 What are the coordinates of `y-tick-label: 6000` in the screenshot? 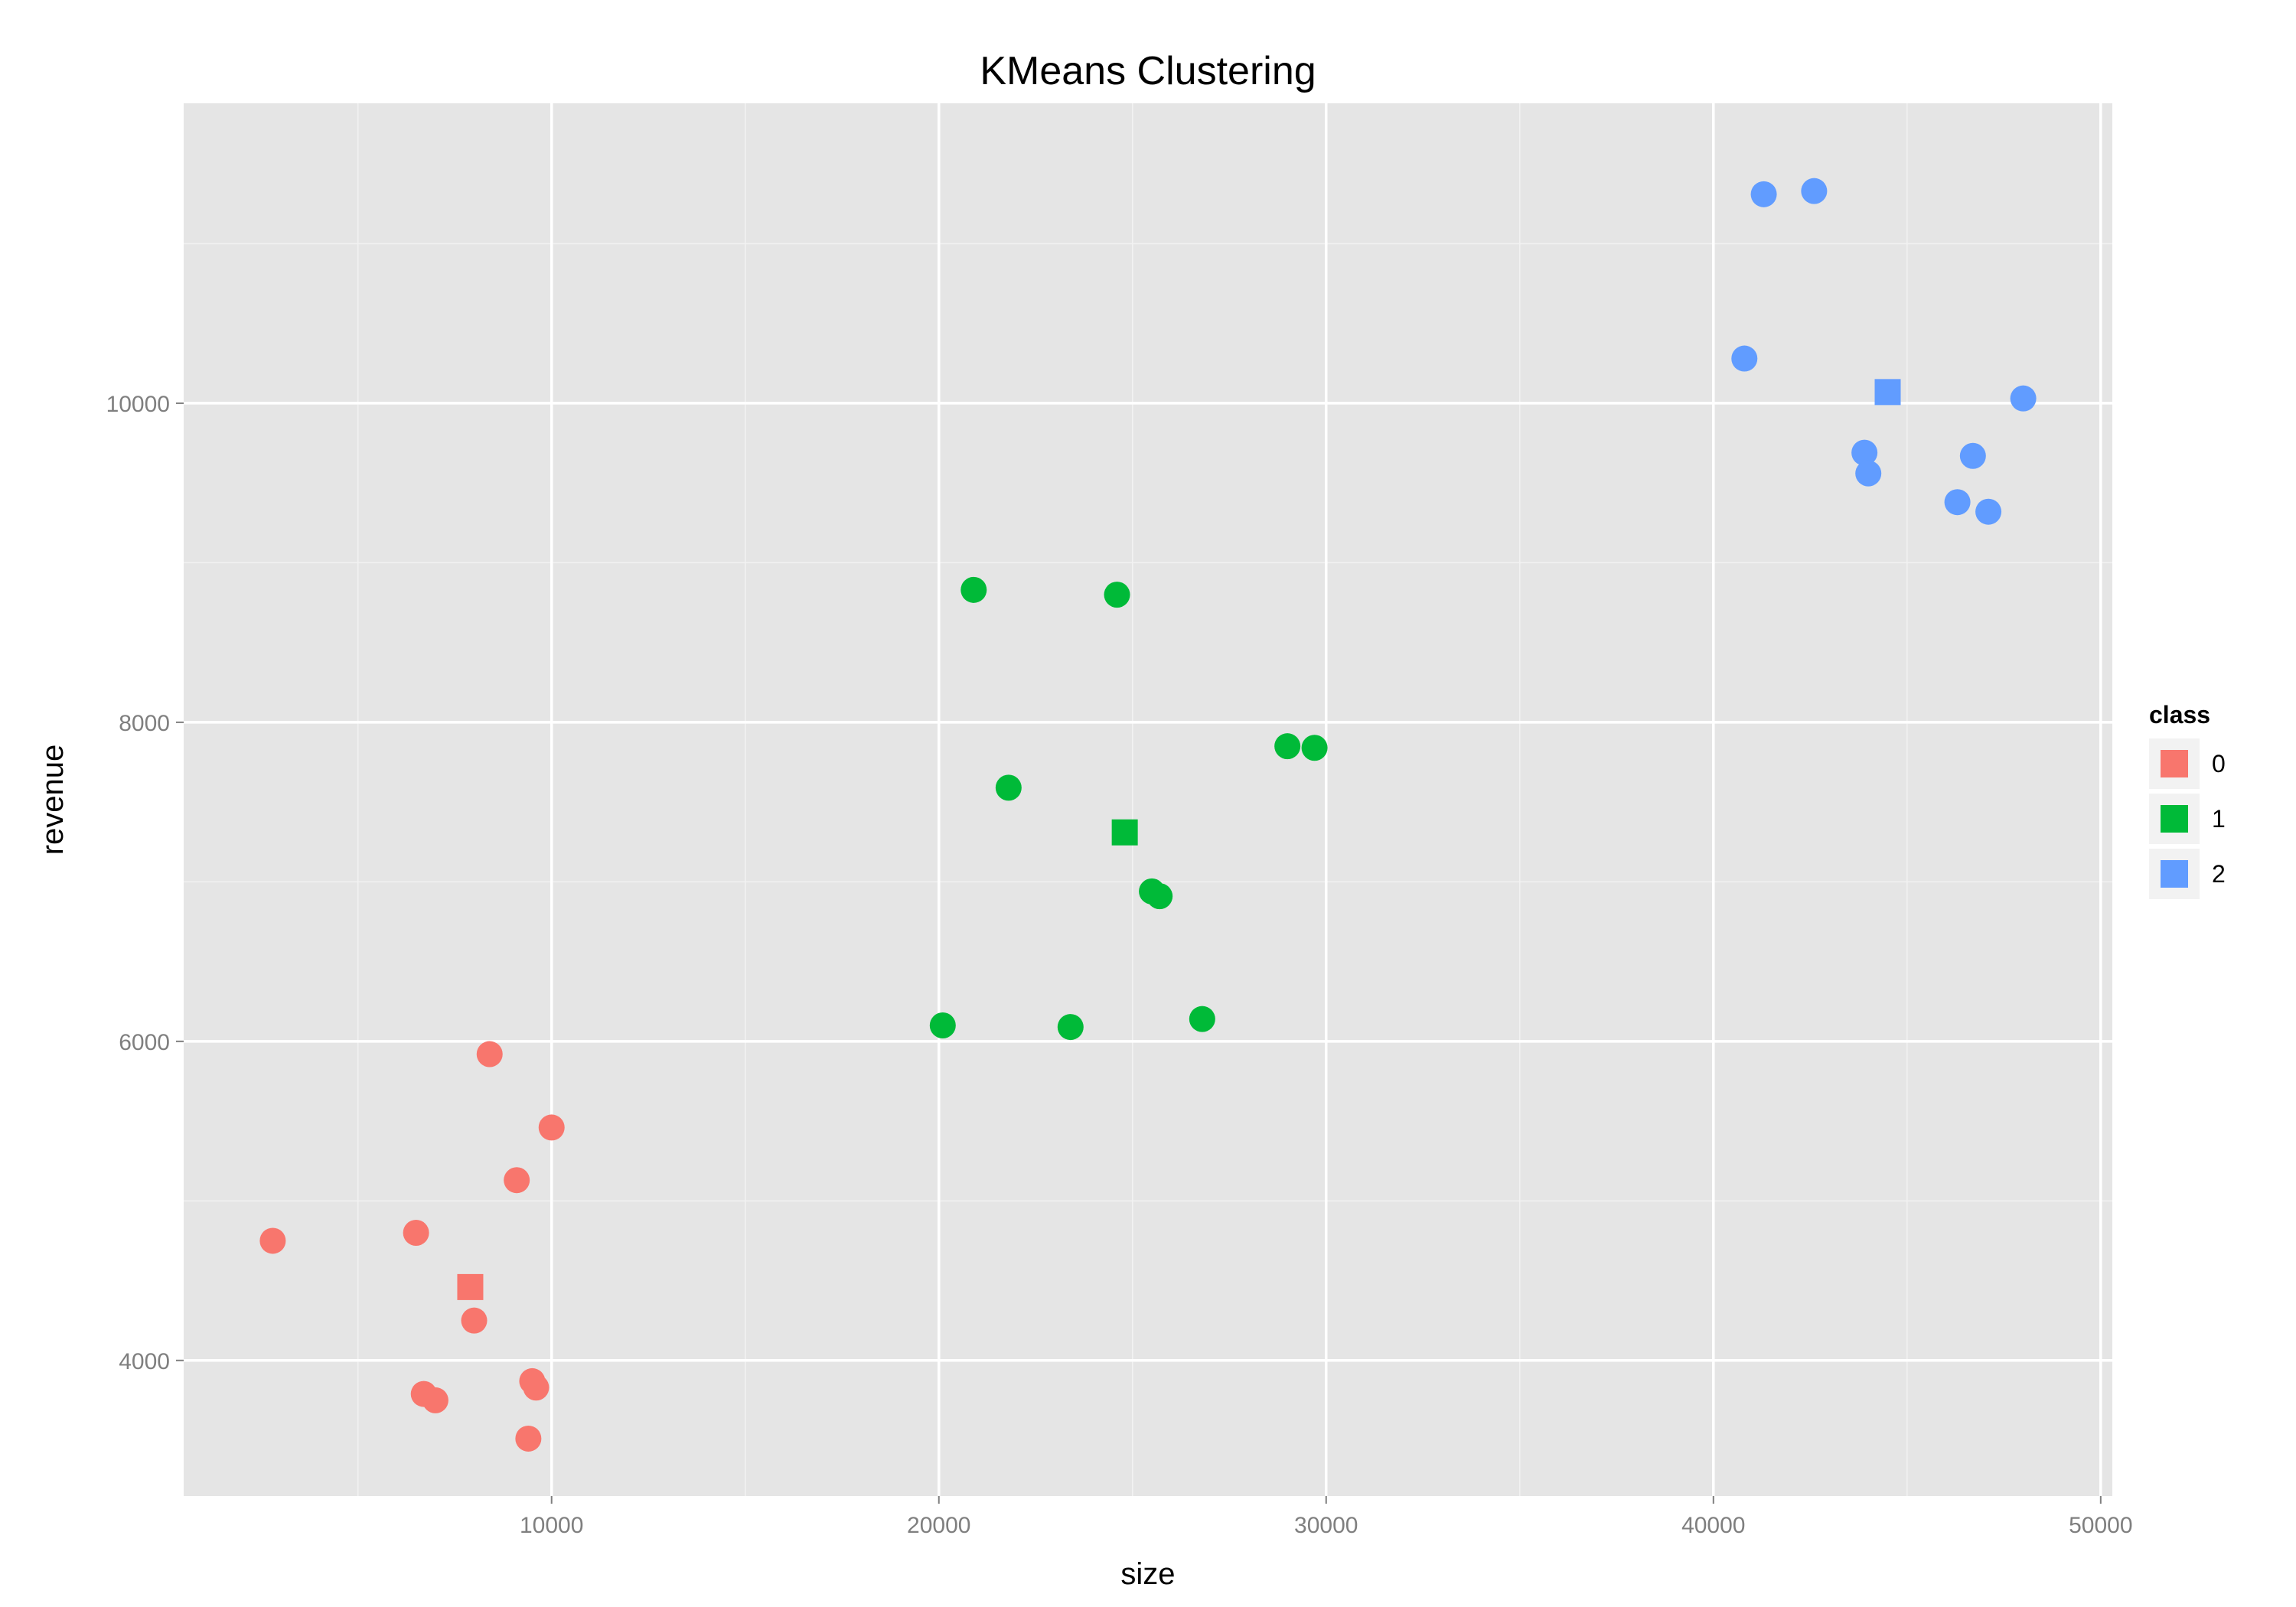 It's located at (144, 1042).